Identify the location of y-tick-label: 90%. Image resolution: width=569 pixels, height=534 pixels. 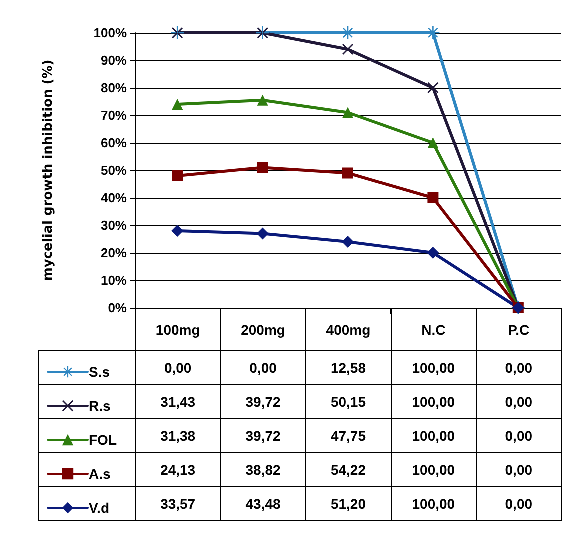
(114, 60).